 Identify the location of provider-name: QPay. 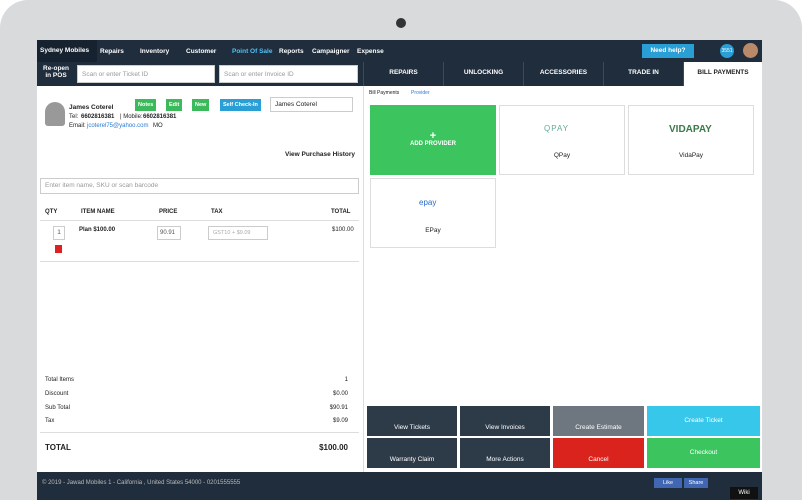
(562, 155).